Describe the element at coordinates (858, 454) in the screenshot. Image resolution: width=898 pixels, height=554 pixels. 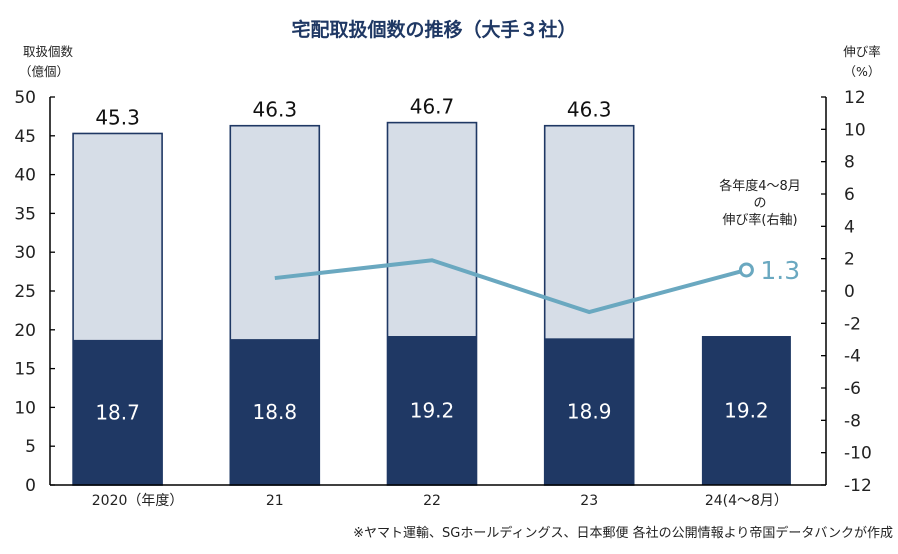
I see `right-tick-label: -10` at that location.